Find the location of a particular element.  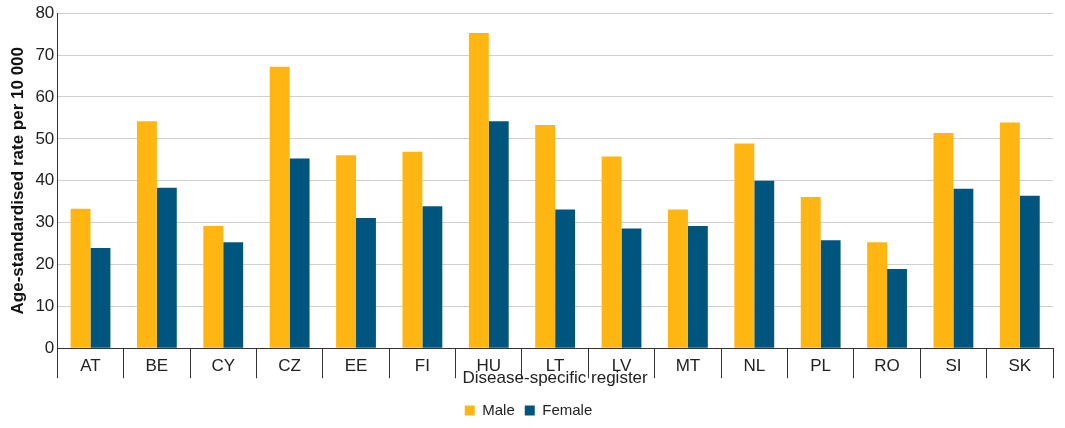

x-tick-label: RO is located at coordinates (887, 366).